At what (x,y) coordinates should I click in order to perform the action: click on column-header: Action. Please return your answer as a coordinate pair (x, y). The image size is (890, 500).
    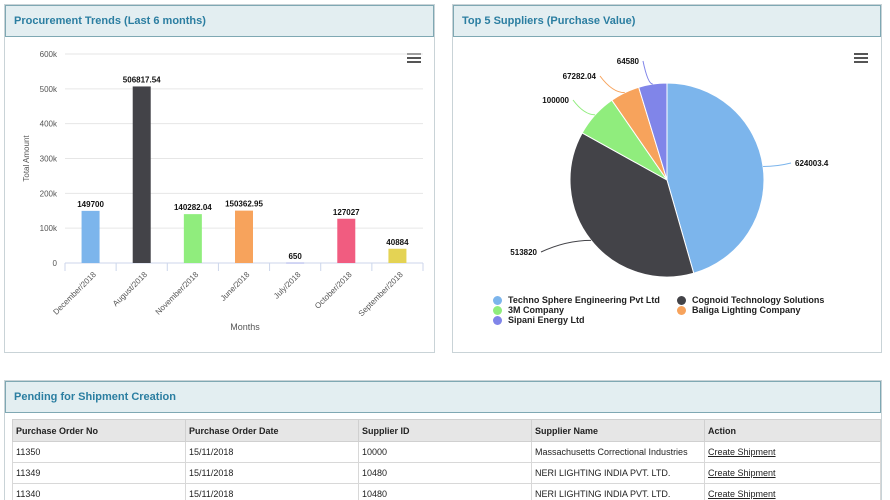
    Looking at the image, I should click on (792, 430).